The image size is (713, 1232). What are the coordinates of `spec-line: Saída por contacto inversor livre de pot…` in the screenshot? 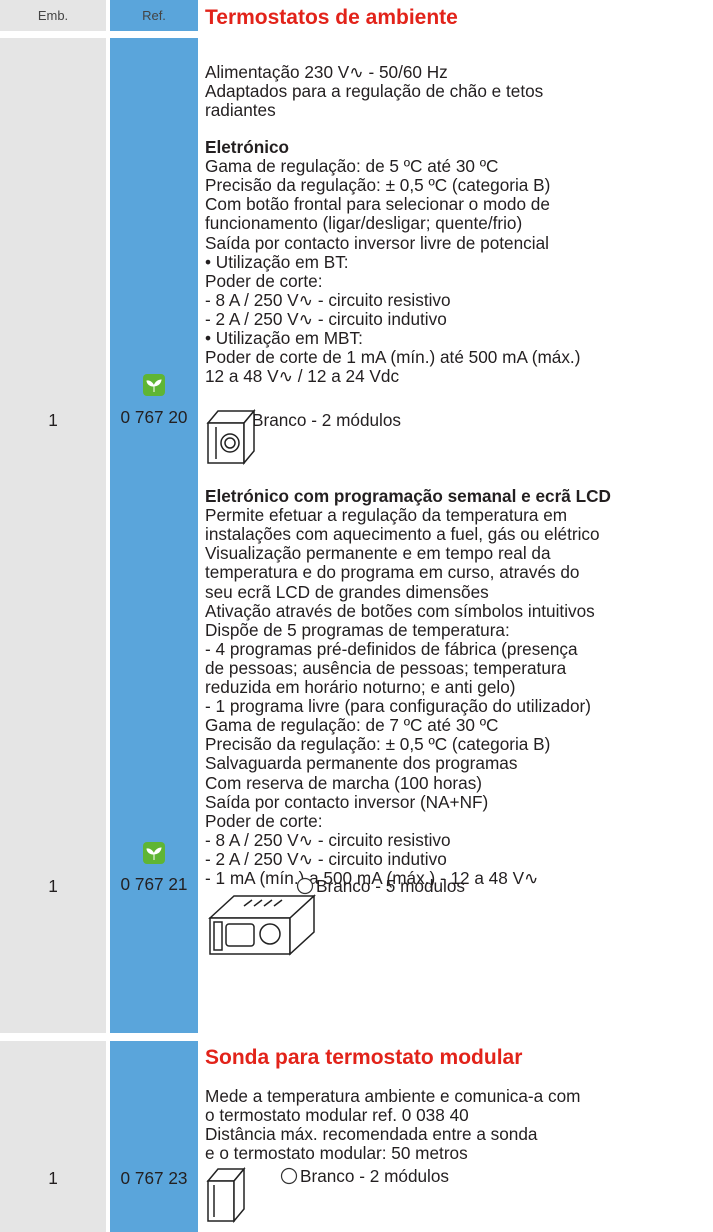 It's located at (377, 242).